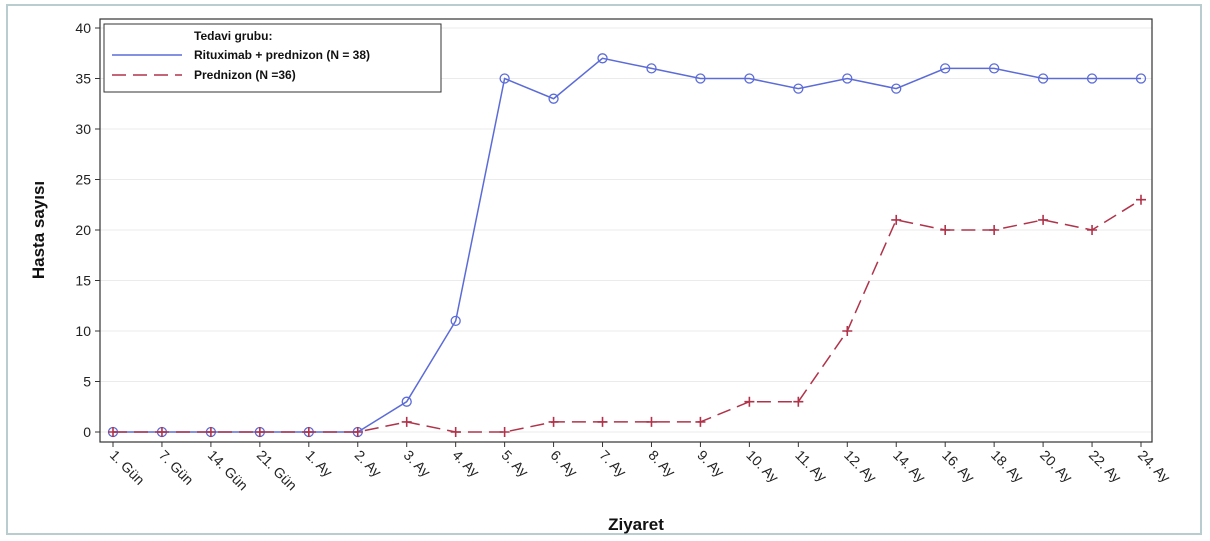 This screenshot has height=541, width=1210. Describe the element at coordinates (1105, 466) in the screenshot. I see `x-tick-label: 22. Ay` at that location.